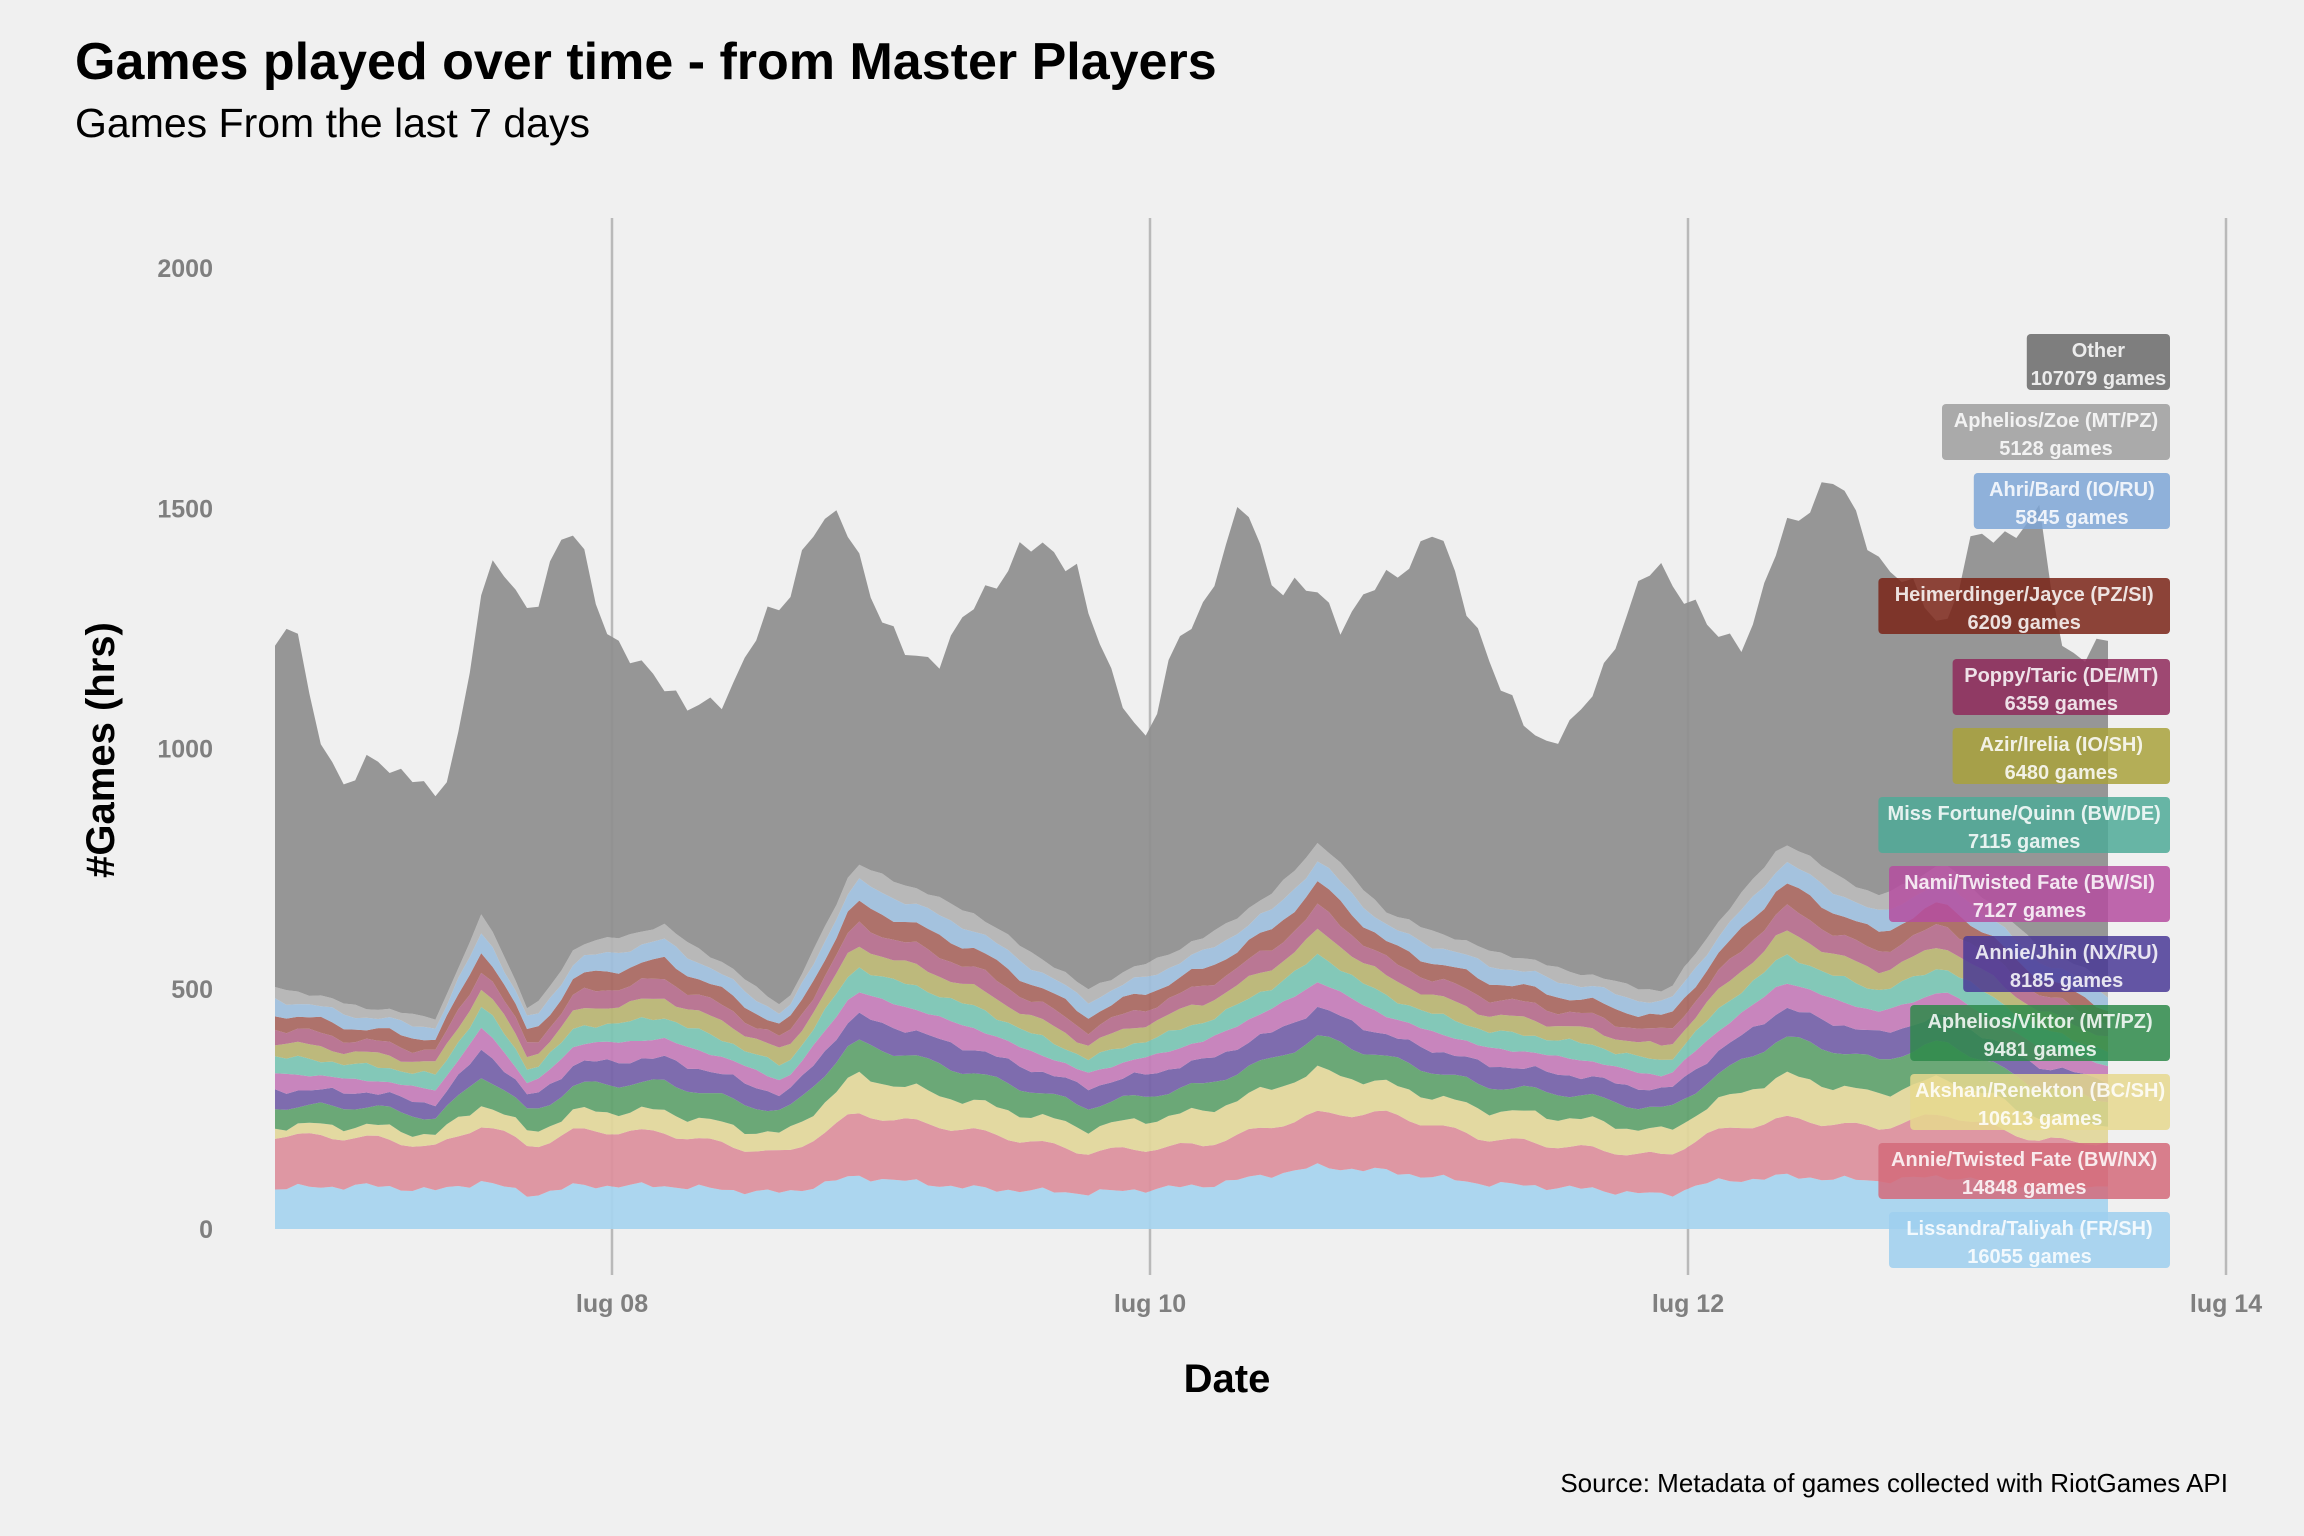  What do you see at coordinates (2061, 773) in the screenshot?
I see `series-count-label: 6480 games` at bounding box center [2061, 773].